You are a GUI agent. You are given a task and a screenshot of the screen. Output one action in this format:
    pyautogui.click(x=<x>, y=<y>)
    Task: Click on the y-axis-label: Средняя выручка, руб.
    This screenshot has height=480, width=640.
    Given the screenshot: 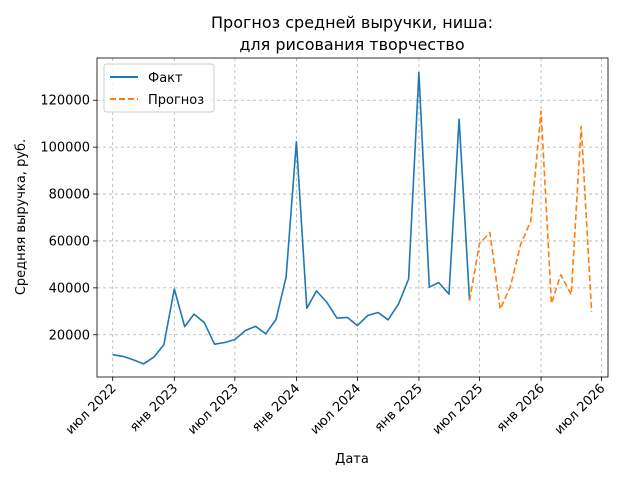 What is the action you would take?
    pyautogui.click(x=21, y=217)
    